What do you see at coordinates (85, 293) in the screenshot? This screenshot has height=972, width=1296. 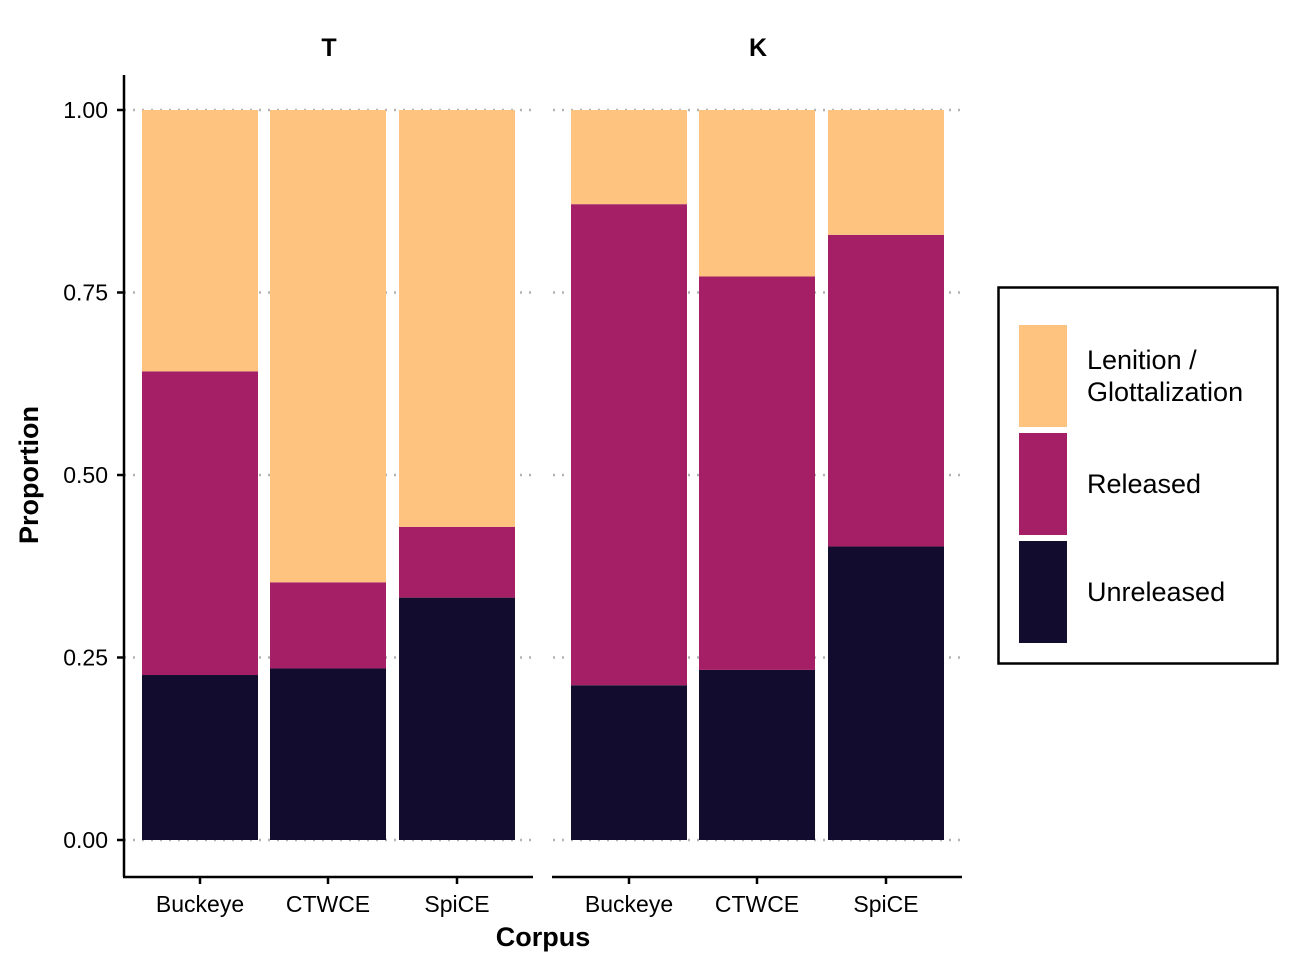 I see `y-tick-label: 0.75` at bounding box center [85, 293].